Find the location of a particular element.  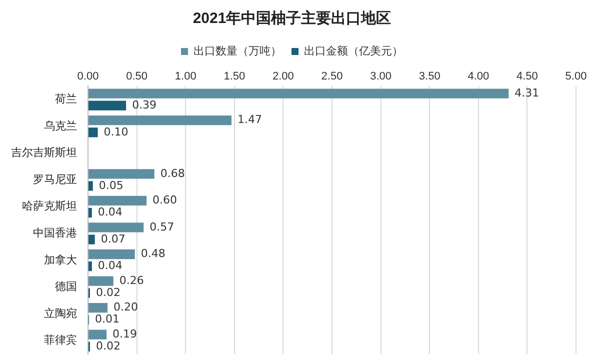

x-tick-label: 2.00 is located at coordinates (283, 76).